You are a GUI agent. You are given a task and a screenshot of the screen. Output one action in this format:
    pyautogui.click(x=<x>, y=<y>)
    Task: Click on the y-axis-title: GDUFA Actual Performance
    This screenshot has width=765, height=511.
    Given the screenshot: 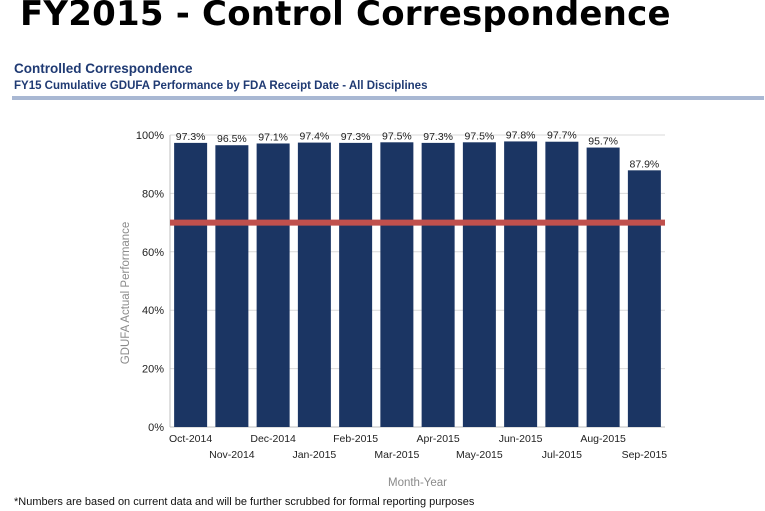 What is the action you would take?
    pyautogui.click(x=126, y=293)
    